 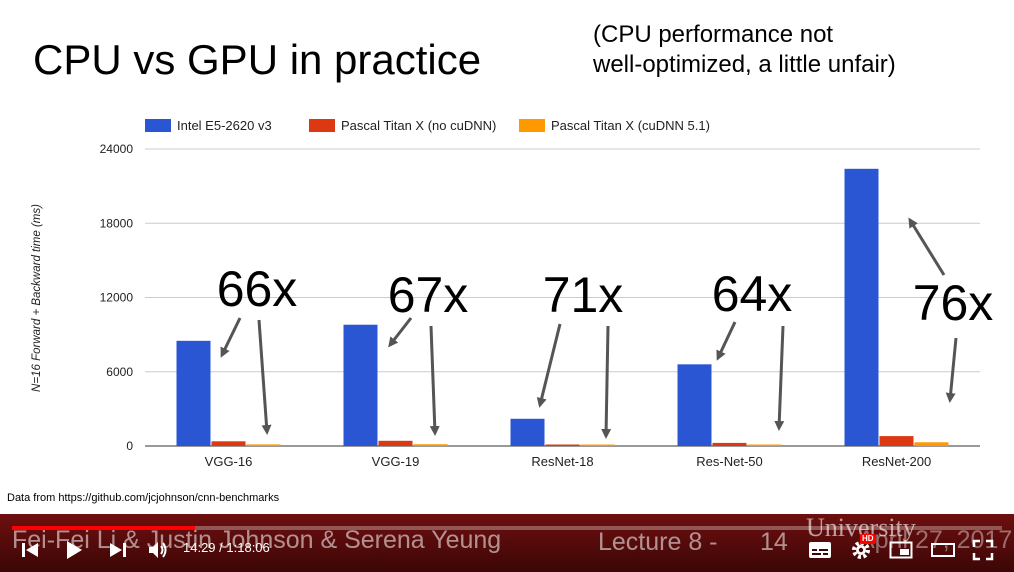 I want to click on y-axis-label: N=16 Forward + Backward time (ms), so click(x=37, y=298).